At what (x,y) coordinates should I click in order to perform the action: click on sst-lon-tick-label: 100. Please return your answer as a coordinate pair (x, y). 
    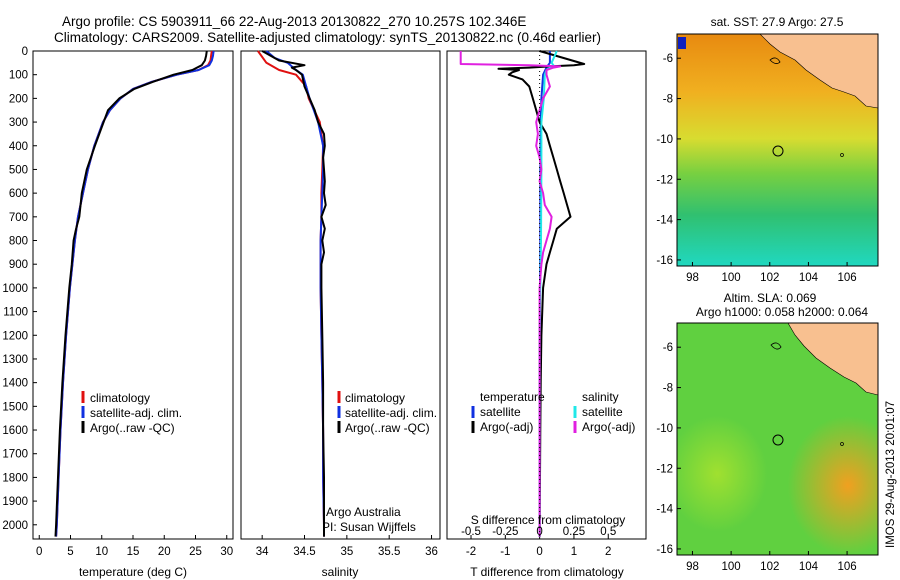
    Looking at the image, I should click on (731, 278).